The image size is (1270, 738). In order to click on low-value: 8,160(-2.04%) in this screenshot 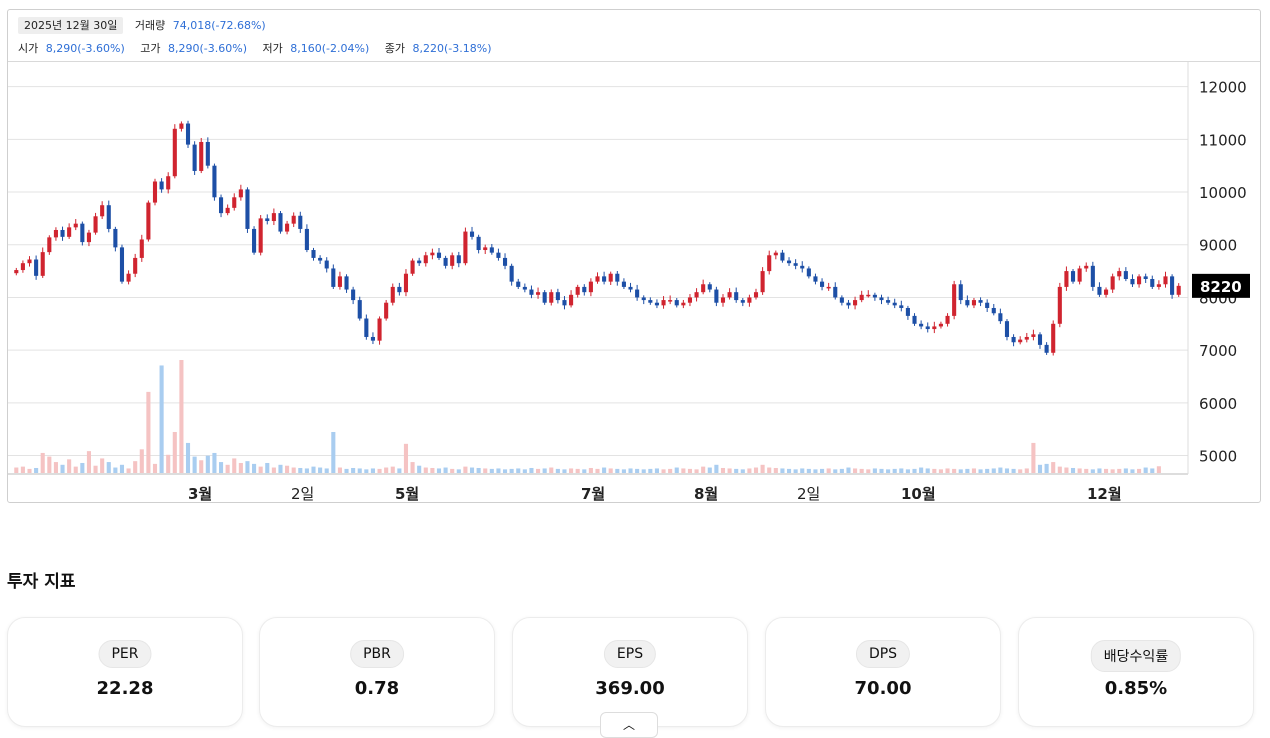, I will do `click(330, 48)`.